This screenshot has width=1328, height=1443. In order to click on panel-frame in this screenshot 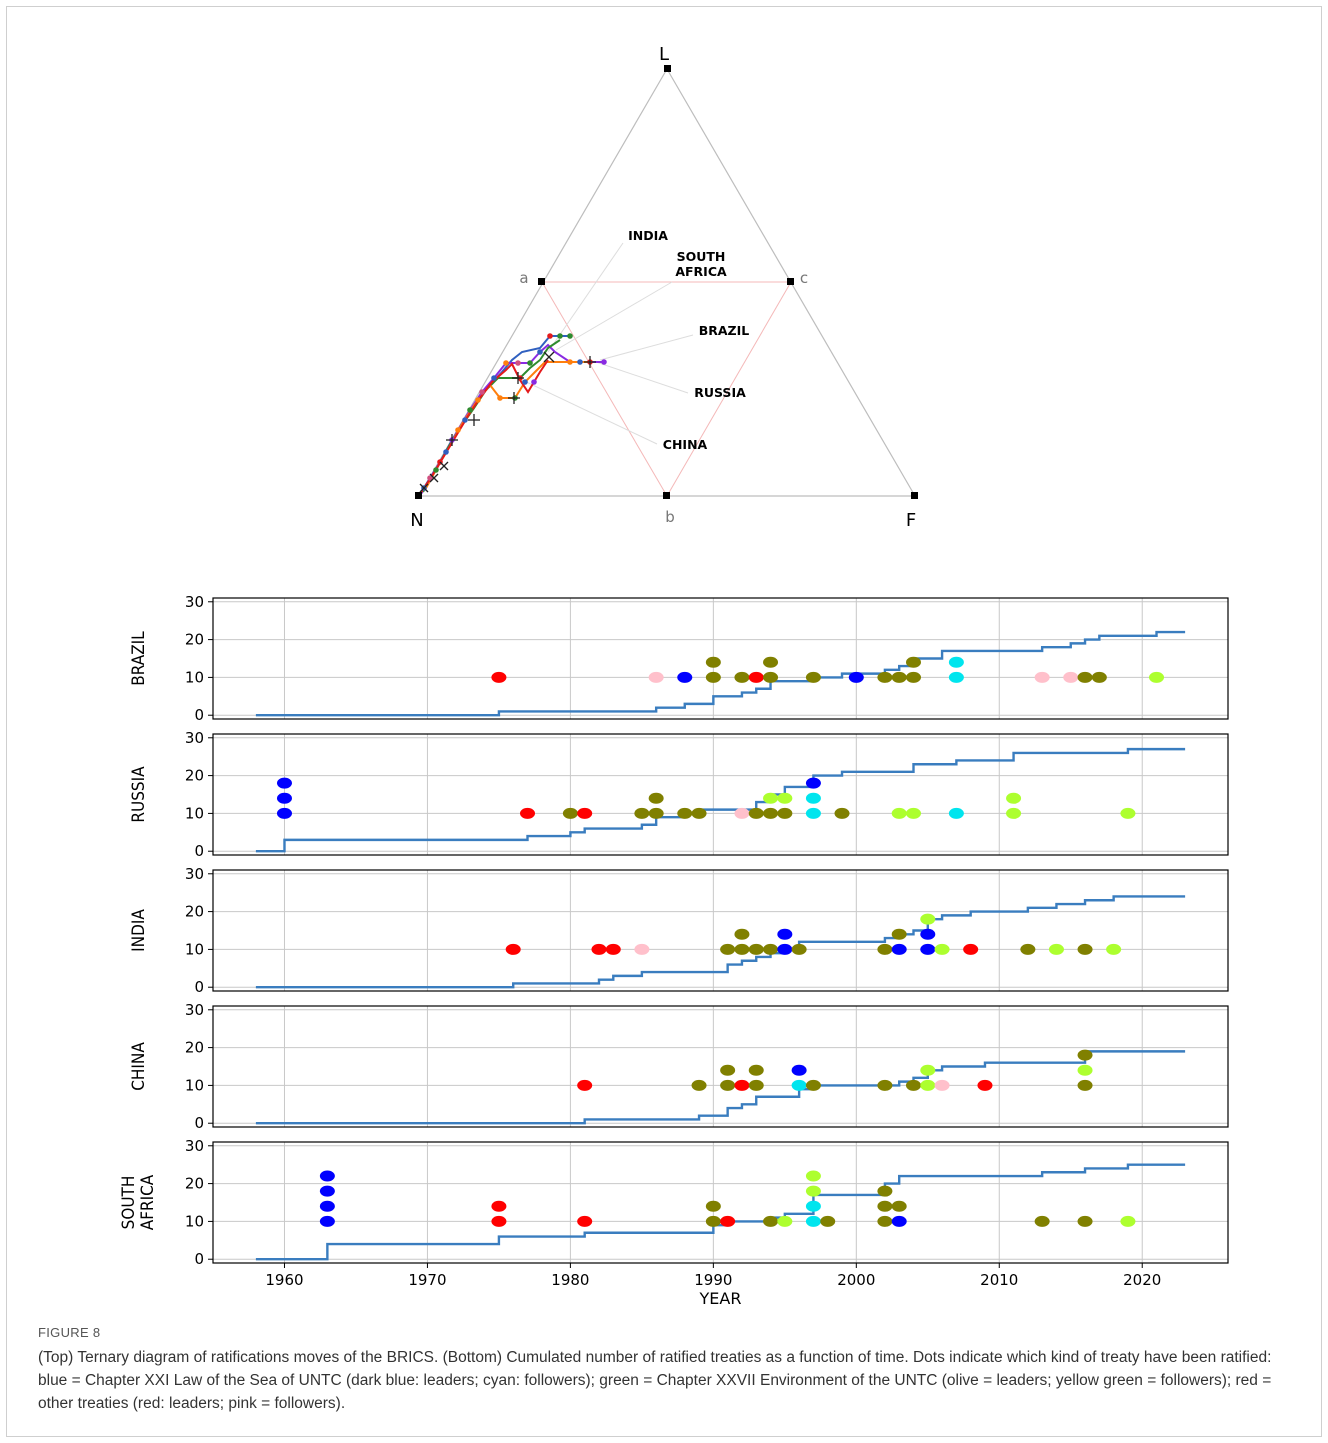, I will do `click(720, 930)`.